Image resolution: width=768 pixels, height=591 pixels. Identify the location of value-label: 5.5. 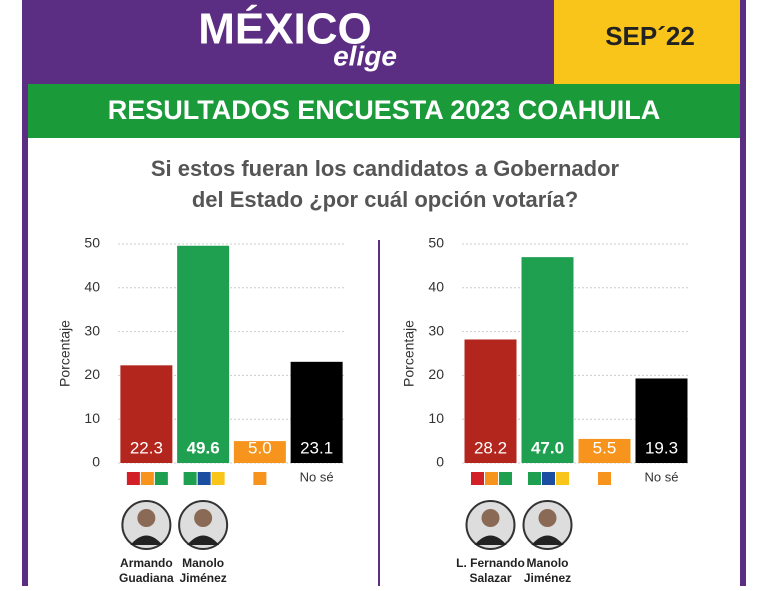
(605, 447).